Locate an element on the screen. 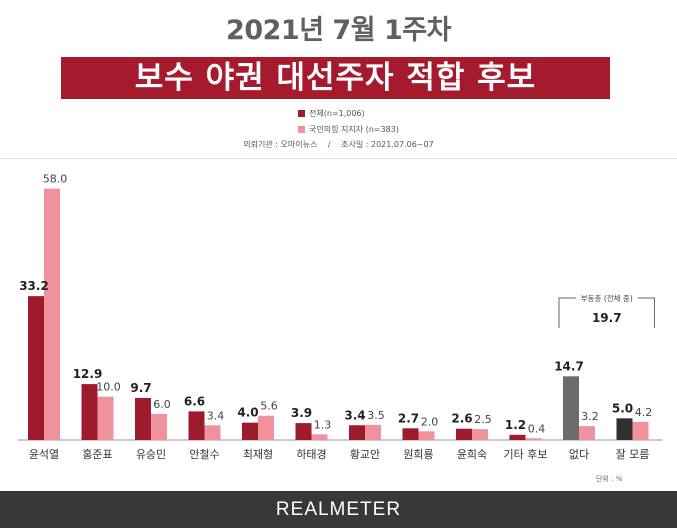 The height and width of the screenshot is (528, 677). legend-label-total: 전체(n=1,006) is located at coordinates (337, 113).